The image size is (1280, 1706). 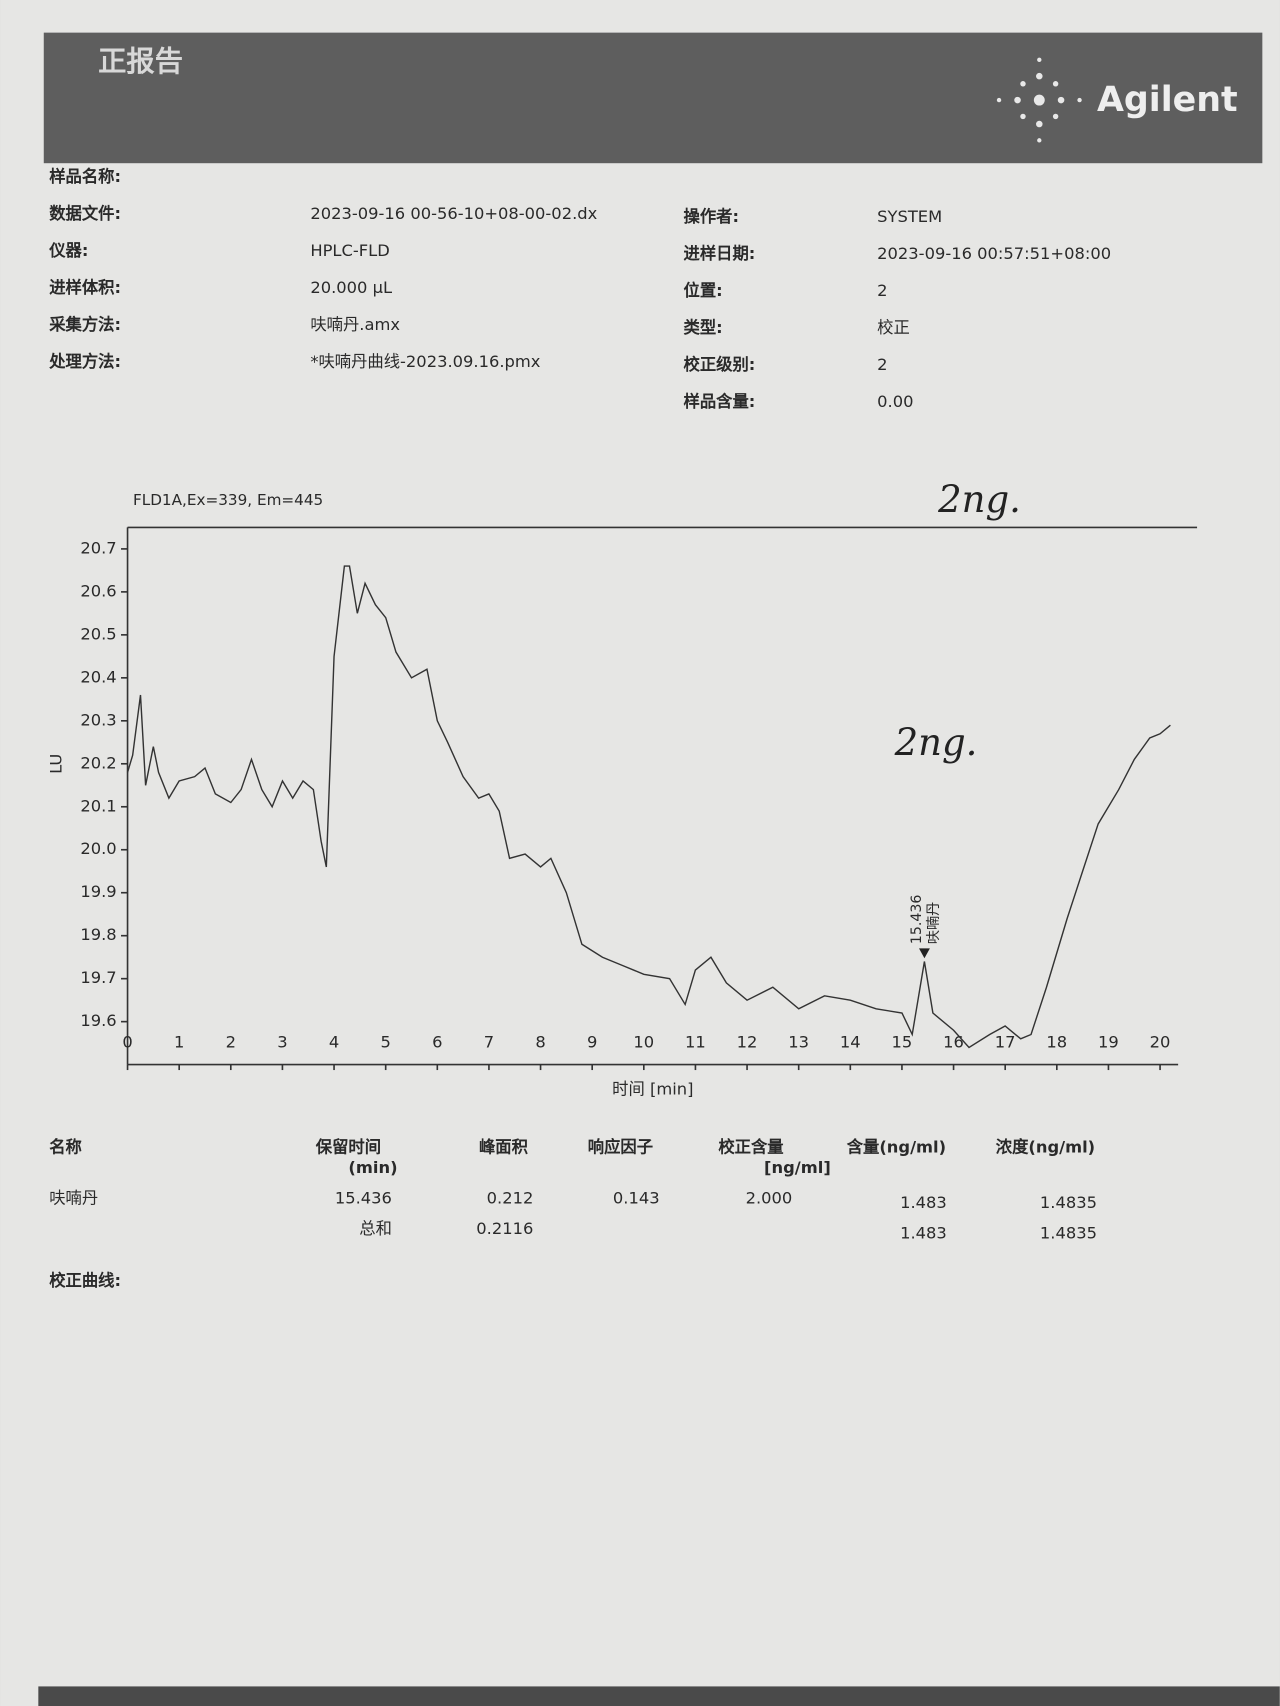 I want to click on table-header: 名称, so click(x=65, y=1146).